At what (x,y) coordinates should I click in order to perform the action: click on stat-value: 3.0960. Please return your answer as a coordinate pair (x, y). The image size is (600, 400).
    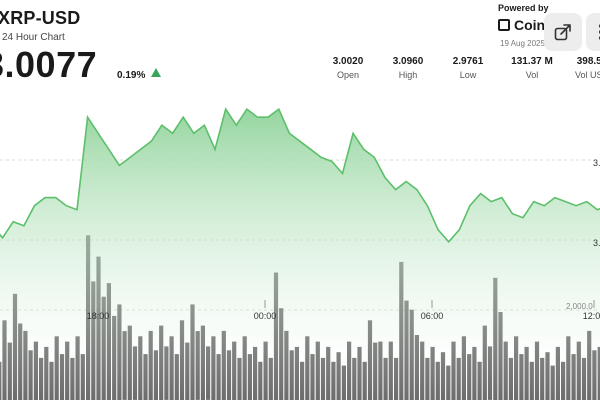
    Looking at the image, I should click on (408, 61).